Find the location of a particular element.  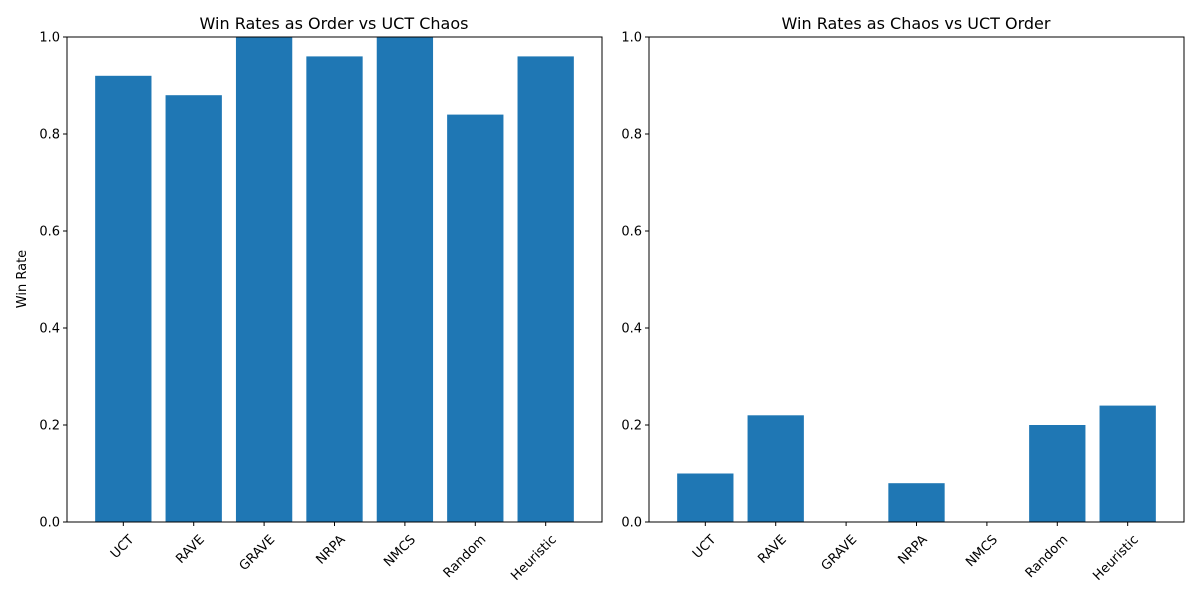

bar-grave is located at coordinates (264, 279).